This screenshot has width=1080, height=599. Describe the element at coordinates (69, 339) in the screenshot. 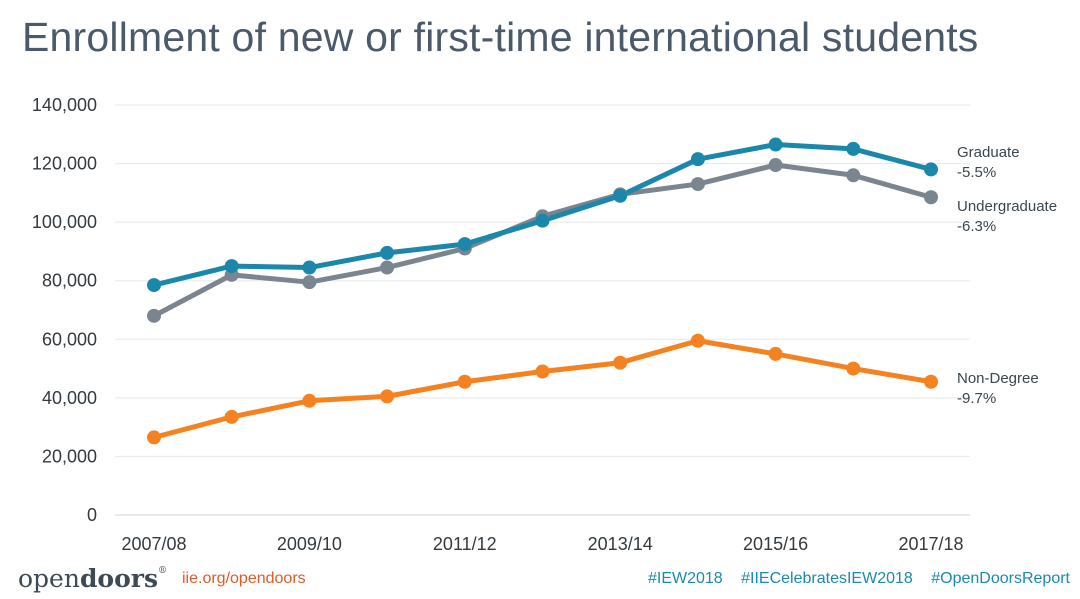

I see `y-tick-label: 60,000` at that location.